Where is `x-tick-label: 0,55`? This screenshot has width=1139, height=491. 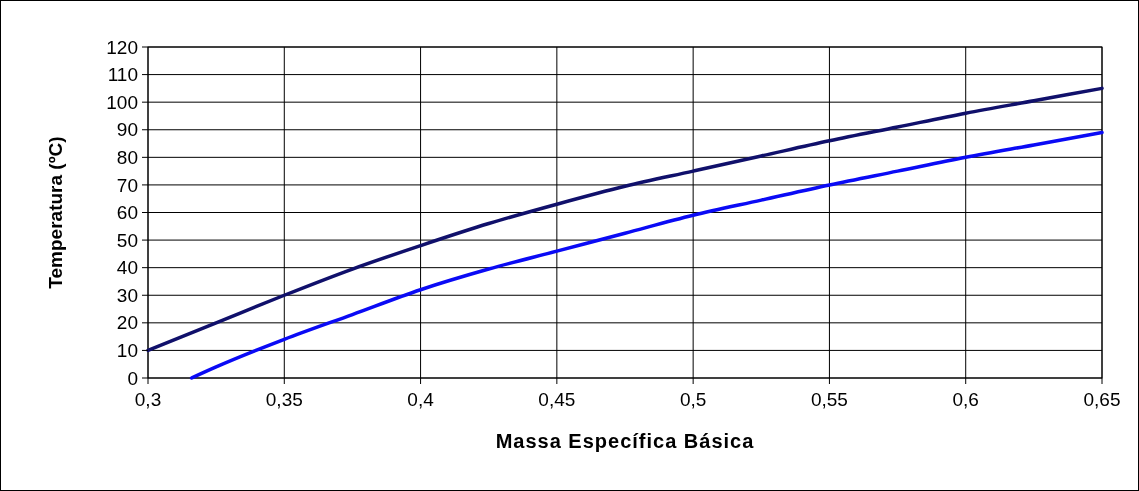
x-tick-label: 0,55 is located at coordinates (829, 399).